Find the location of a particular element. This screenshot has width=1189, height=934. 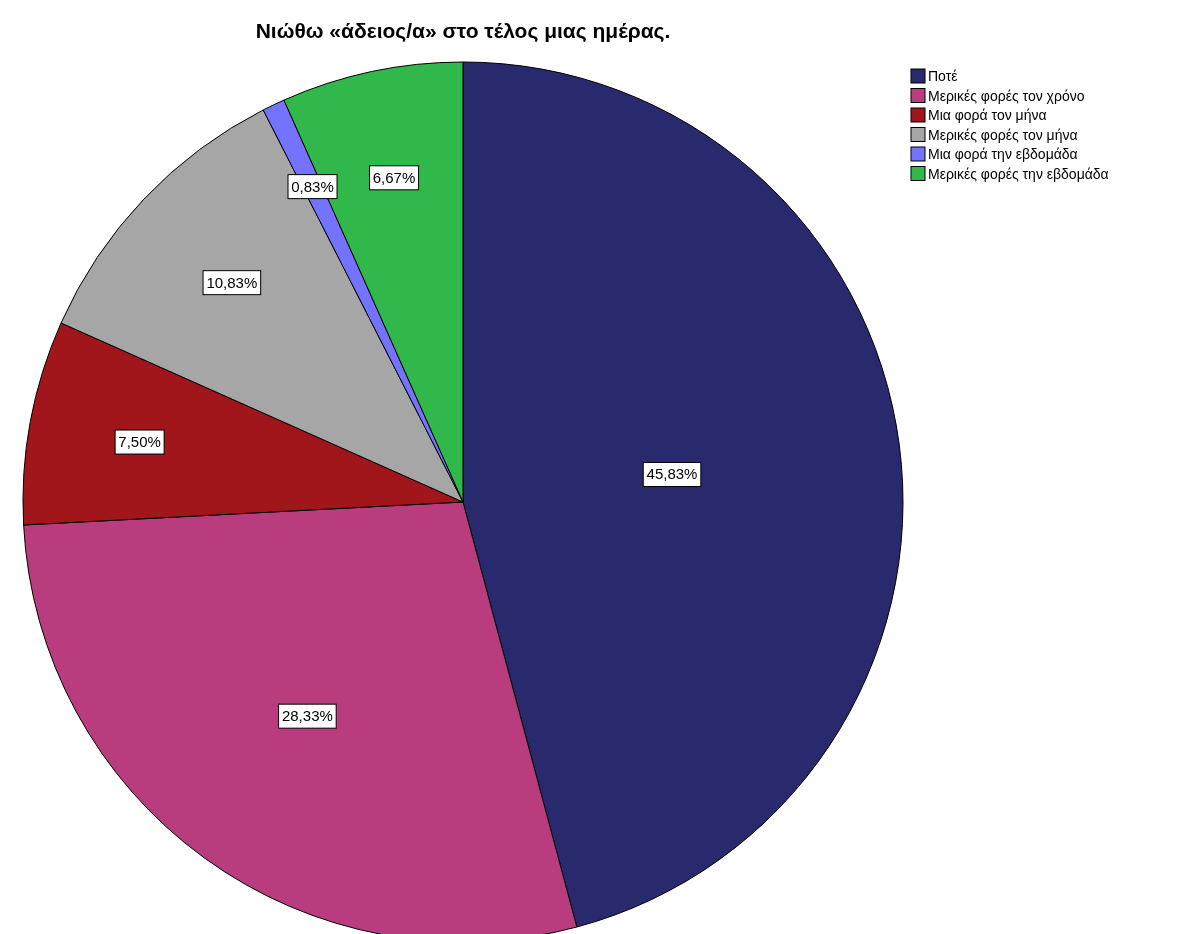

data-label: 0,83% is located at coordinates (312, 186).